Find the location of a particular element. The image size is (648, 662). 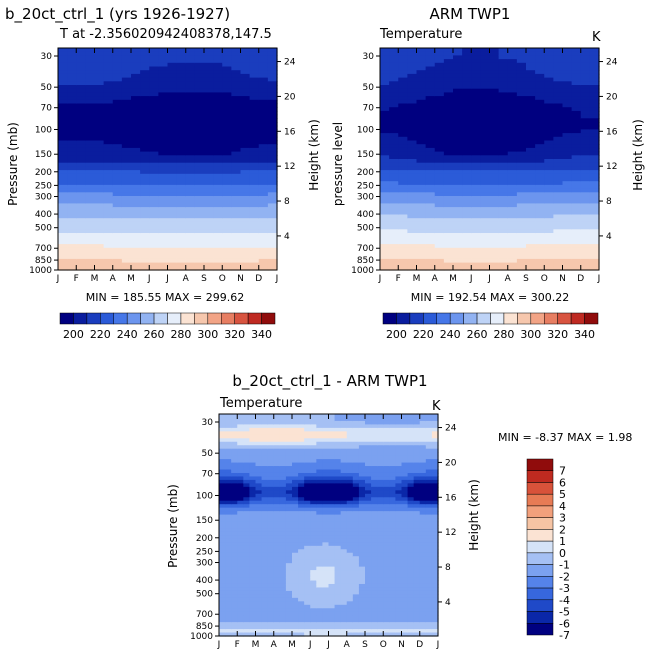

y-tick-label: 300 is located at coordinates (365, 198).